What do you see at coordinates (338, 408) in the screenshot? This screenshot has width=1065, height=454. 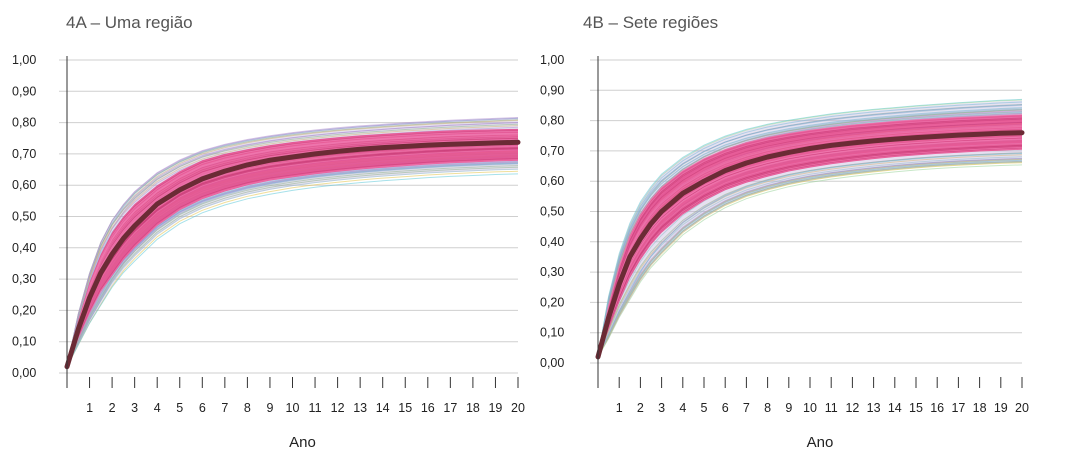 I see `x-tick-label: 12` at bounding box center [338, 408].